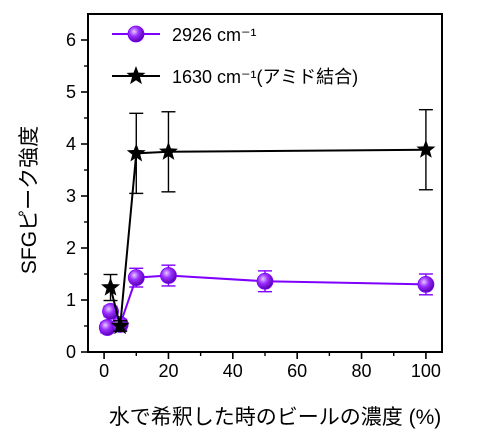 The width and height of the screenshot is (500, 446). Describe the element at coordinates (275, 417) in the screenshot. I see `x-axis-label: 水で希釈した時のビールの濃度 (%)` at that location.